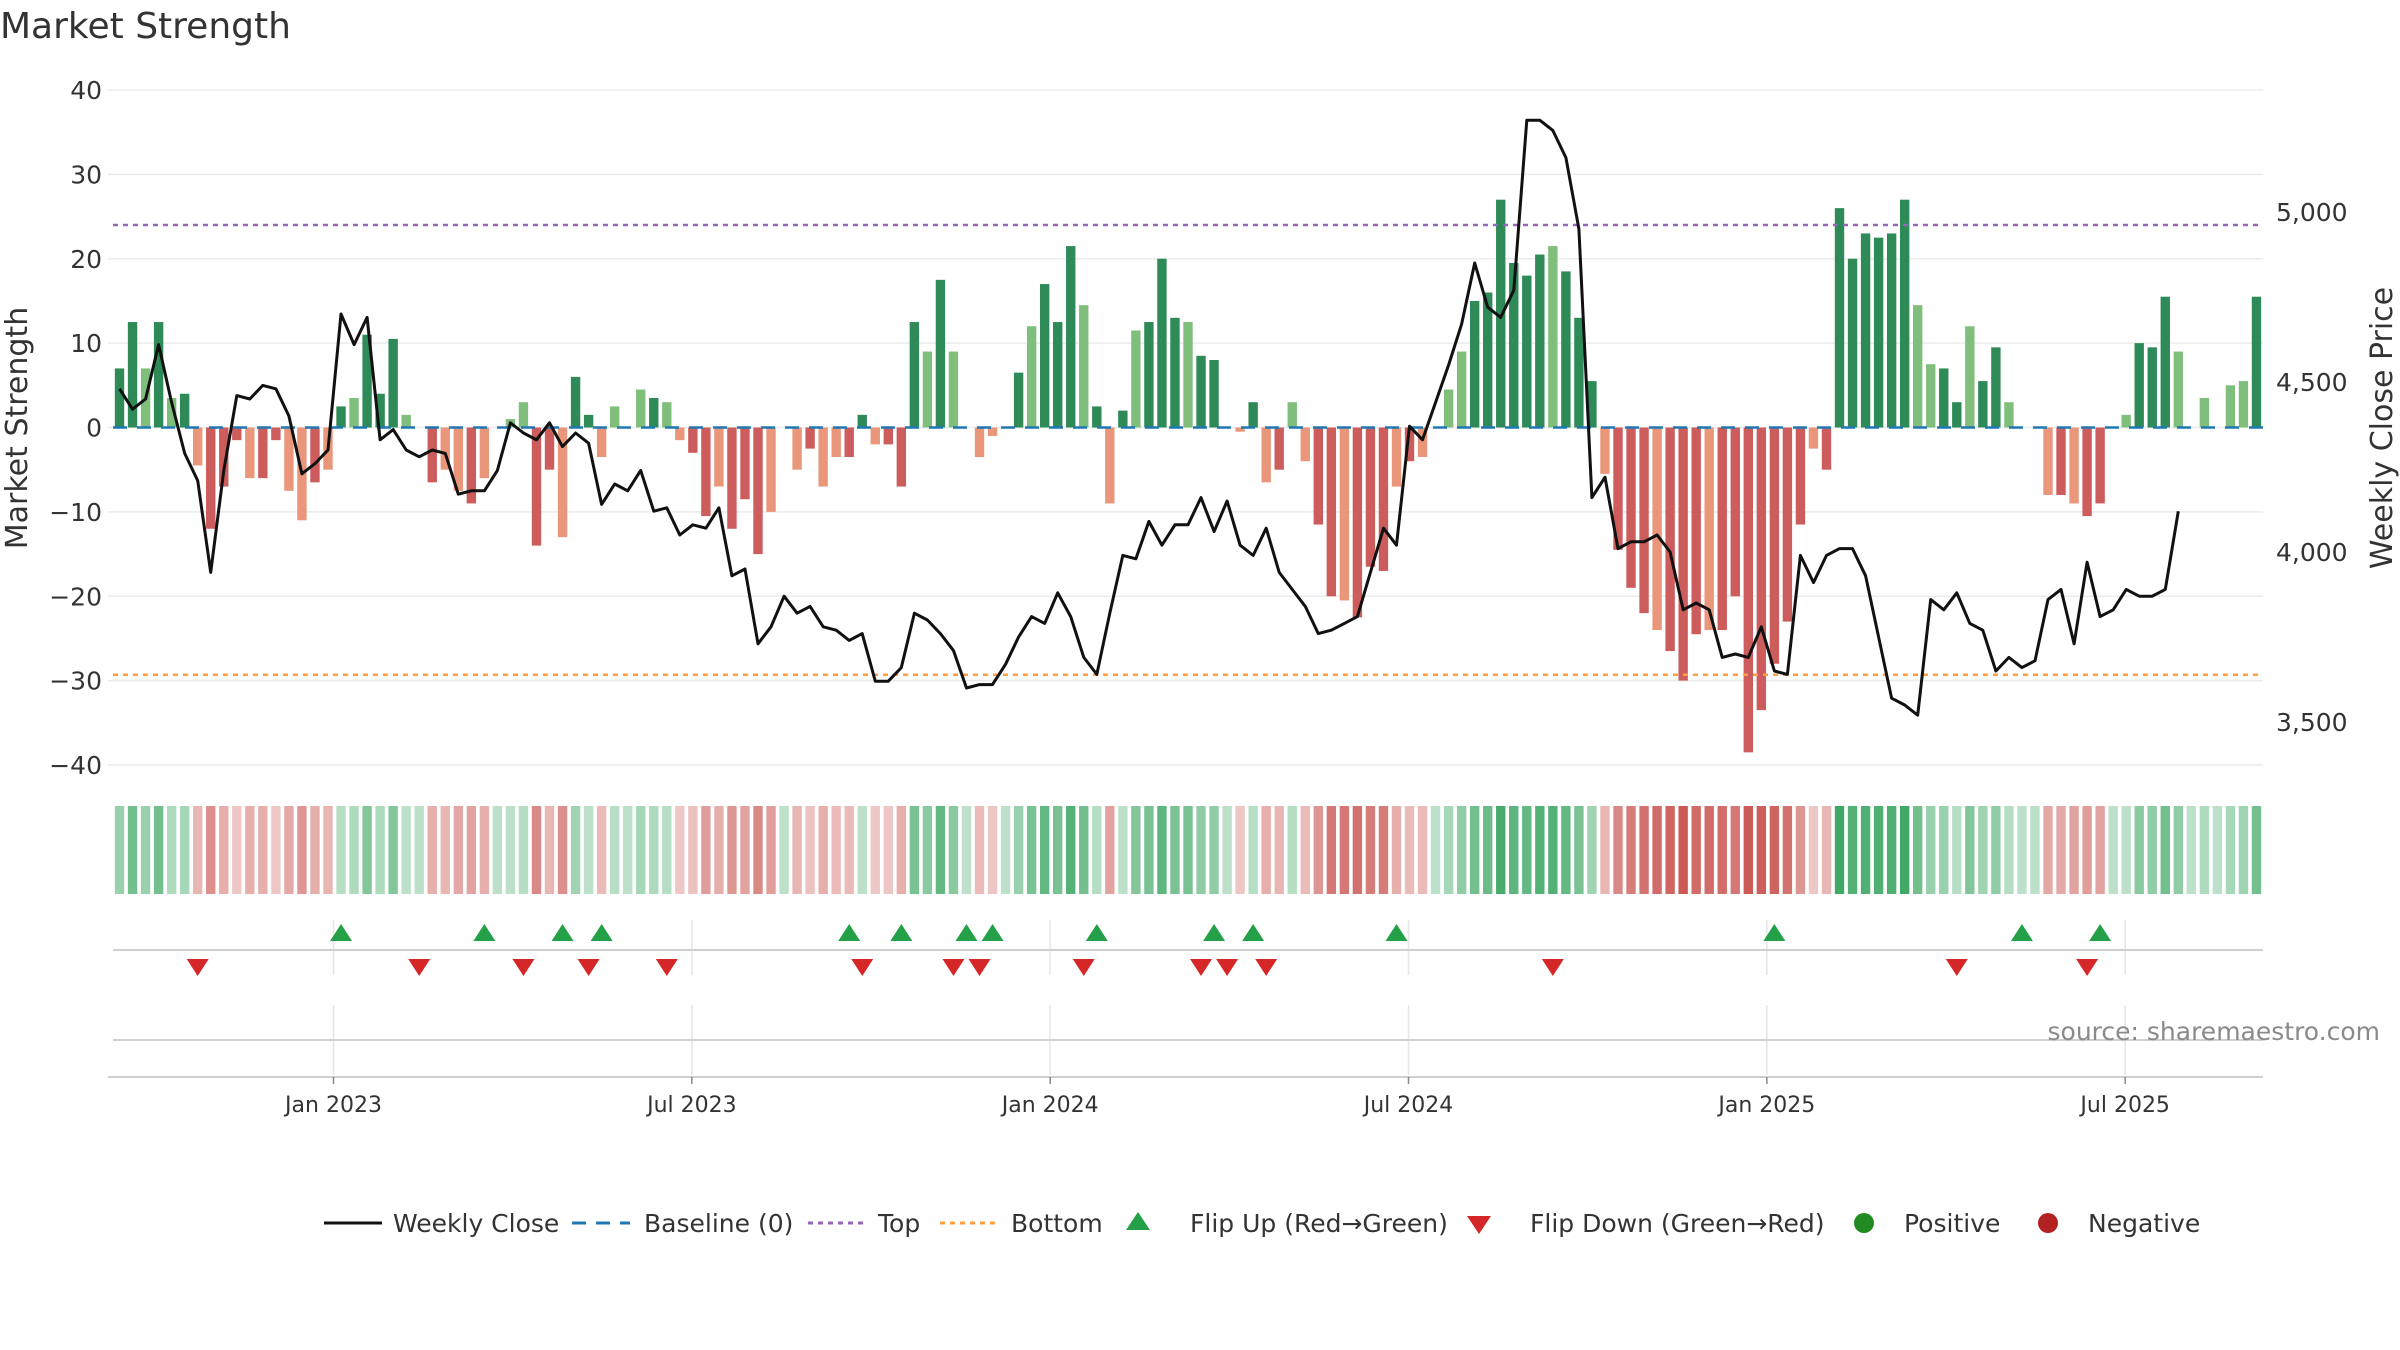  I want to click on legend-flip-up-icon, so click(1138, 1221).